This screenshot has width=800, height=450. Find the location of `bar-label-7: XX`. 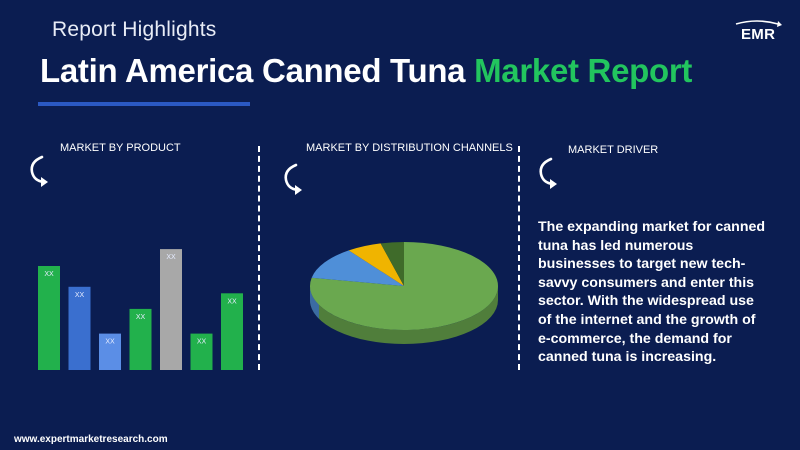

bar-label-7: XX is located at coordinates (232, 301).